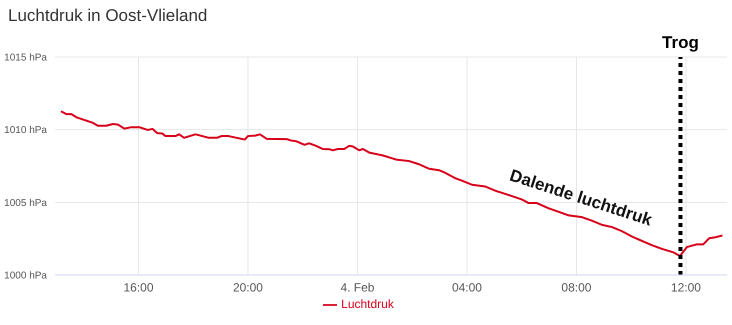 The image size is (732, 325). Describe the element at coordinates (26, 130) in the screenshot. I see `y-tick-label: 1010 hPa` at that location.